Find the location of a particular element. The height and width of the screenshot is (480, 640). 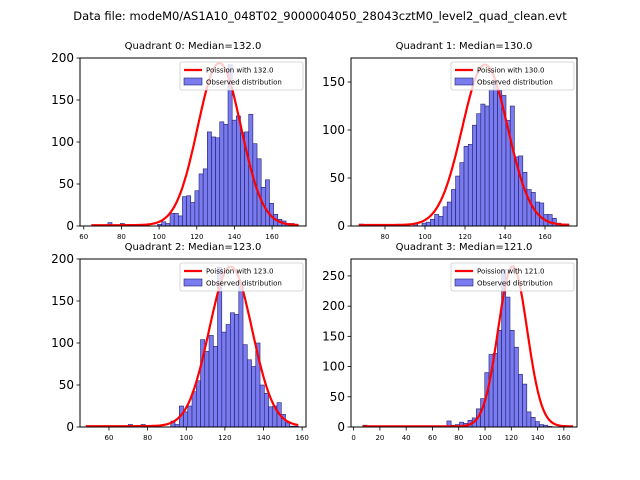

axes-frame is located at coordinates (464, 142).